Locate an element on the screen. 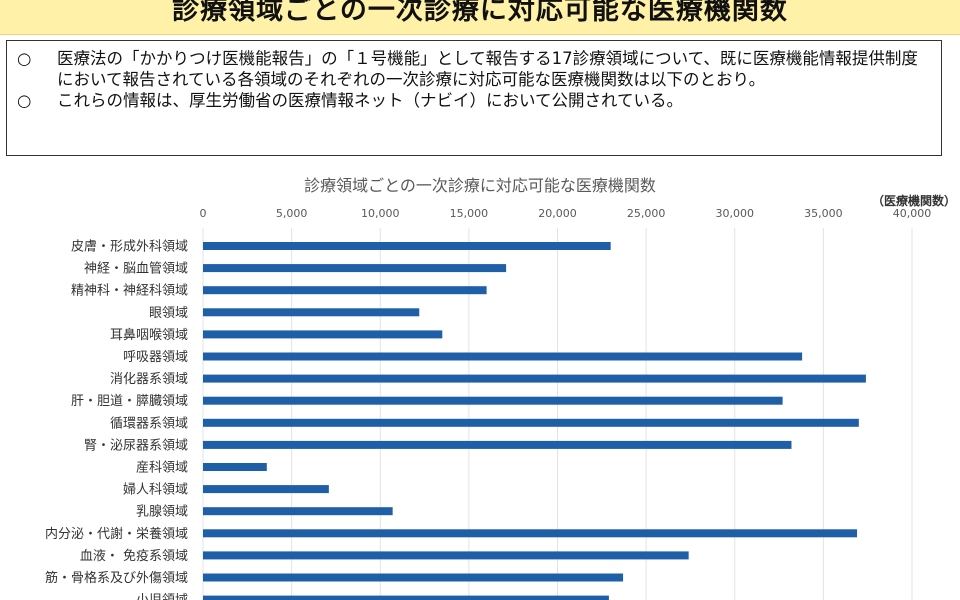 The height and width of the screenshot is (600, 960). category-label: 循環器系領域 is located at coordinates (149, 423).